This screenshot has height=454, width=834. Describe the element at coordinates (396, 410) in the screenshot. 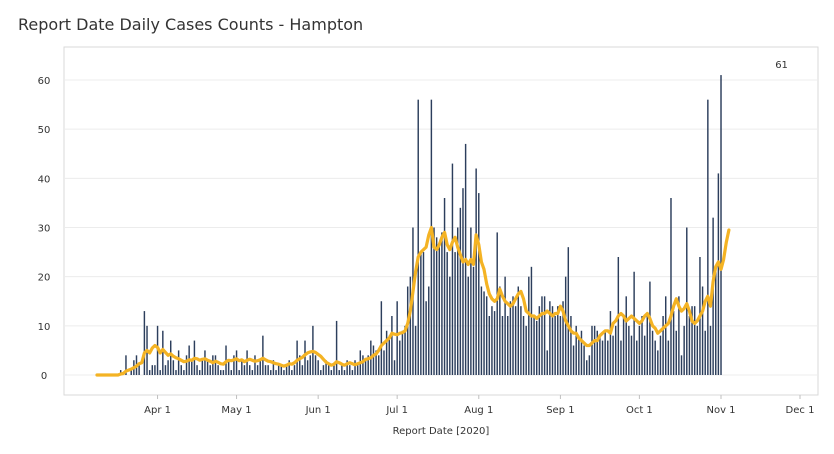

I see `x-tick-label: Jul 1` at that location.